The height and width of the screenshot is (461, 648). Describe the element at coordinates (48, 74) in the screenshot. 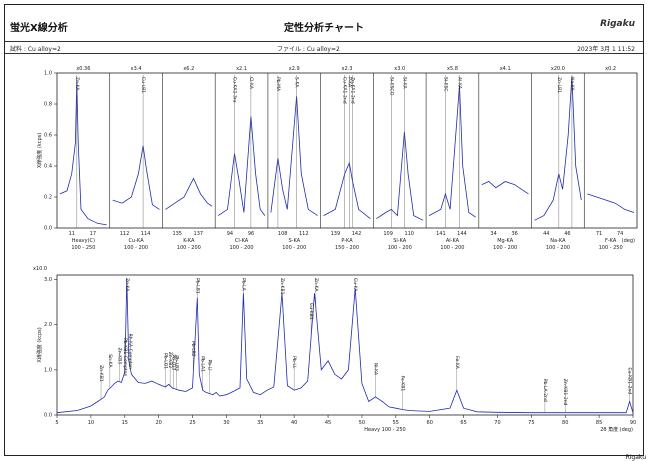

I see `top-y-tick-label: 1.0` at that location.